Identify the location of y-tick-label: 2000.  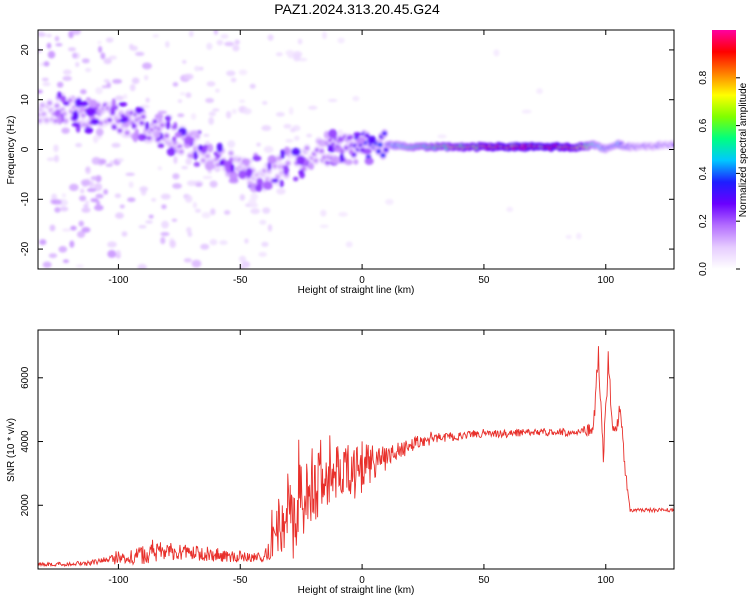
(25, 505).